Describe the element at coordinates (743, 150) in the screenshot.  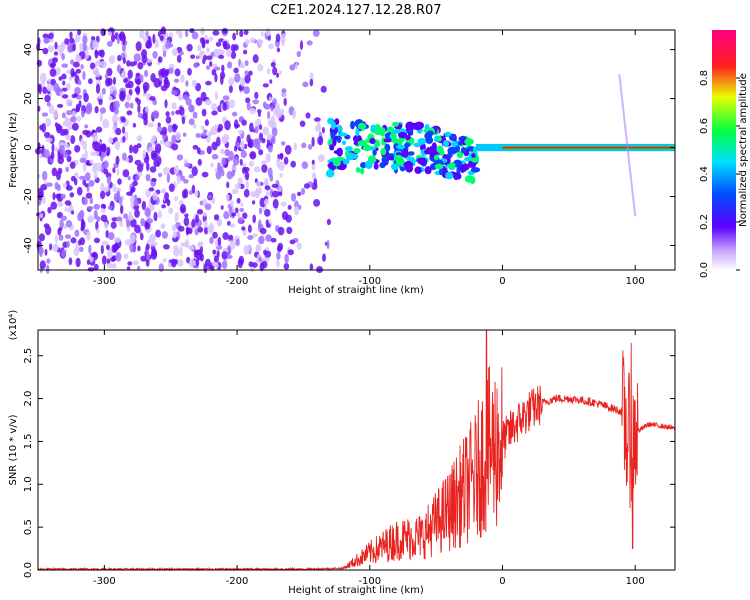
I see `colorbar-label: Normalized spectral amplitude` at that location.